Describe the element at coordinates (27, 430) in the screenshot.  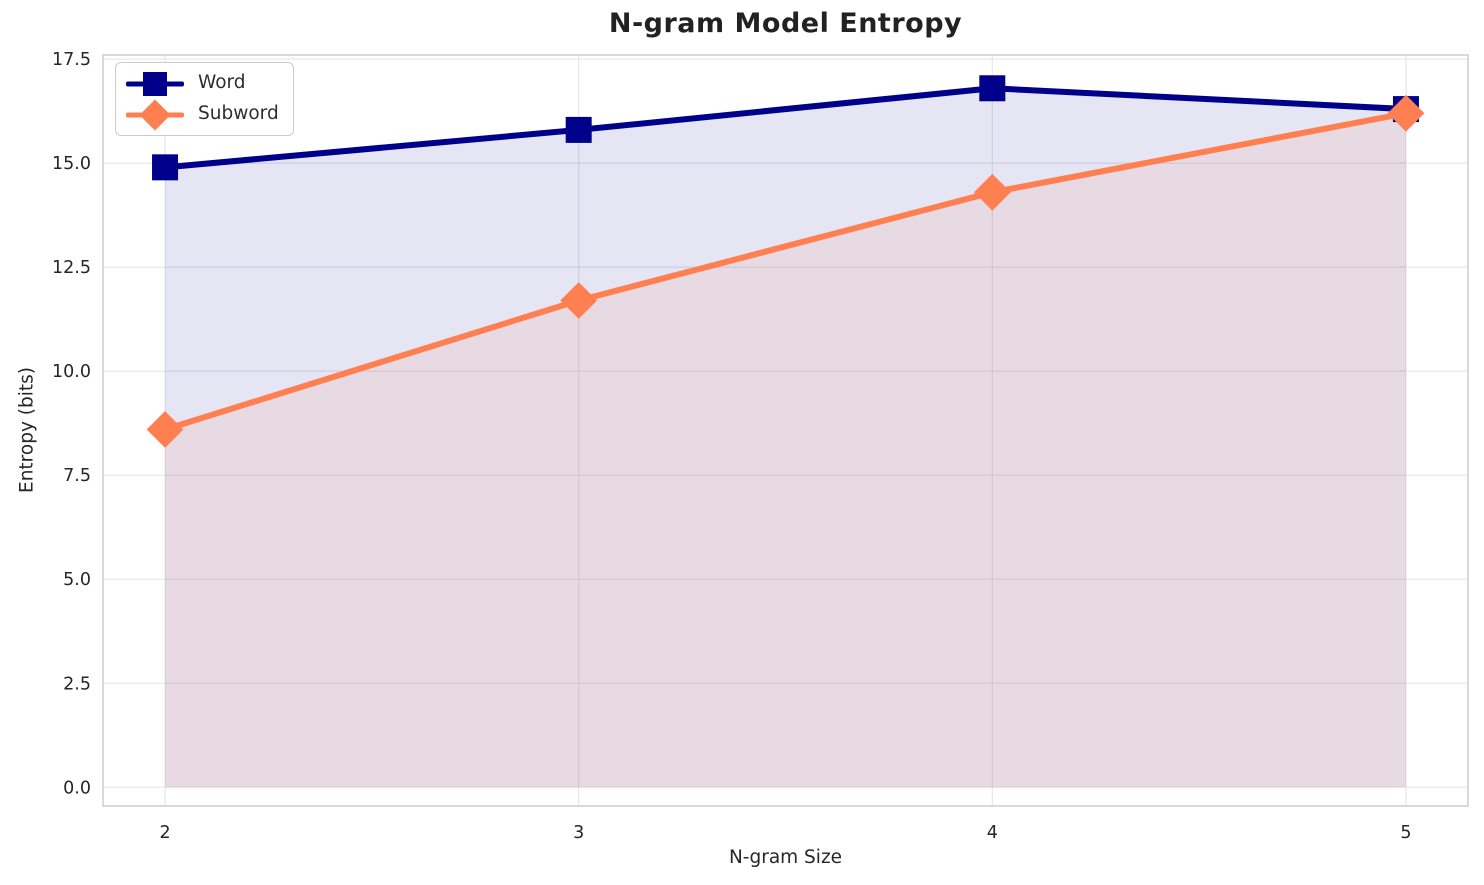
I see `y-axis-label: Entropy (bits)` at that location.